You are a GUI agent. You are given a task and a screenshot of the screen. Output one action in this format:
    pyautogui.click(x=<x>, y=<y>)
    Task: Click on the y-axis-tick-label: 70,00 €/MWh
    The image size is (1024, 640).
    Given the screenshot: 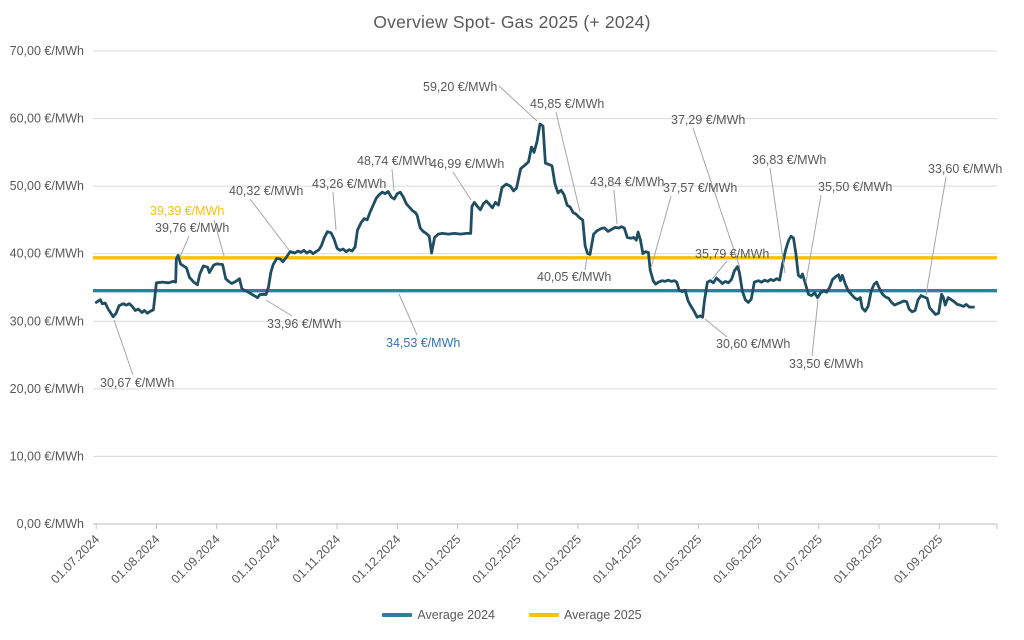 What is the action you would take?
    pyautogui.click(x=47, y=51)
    